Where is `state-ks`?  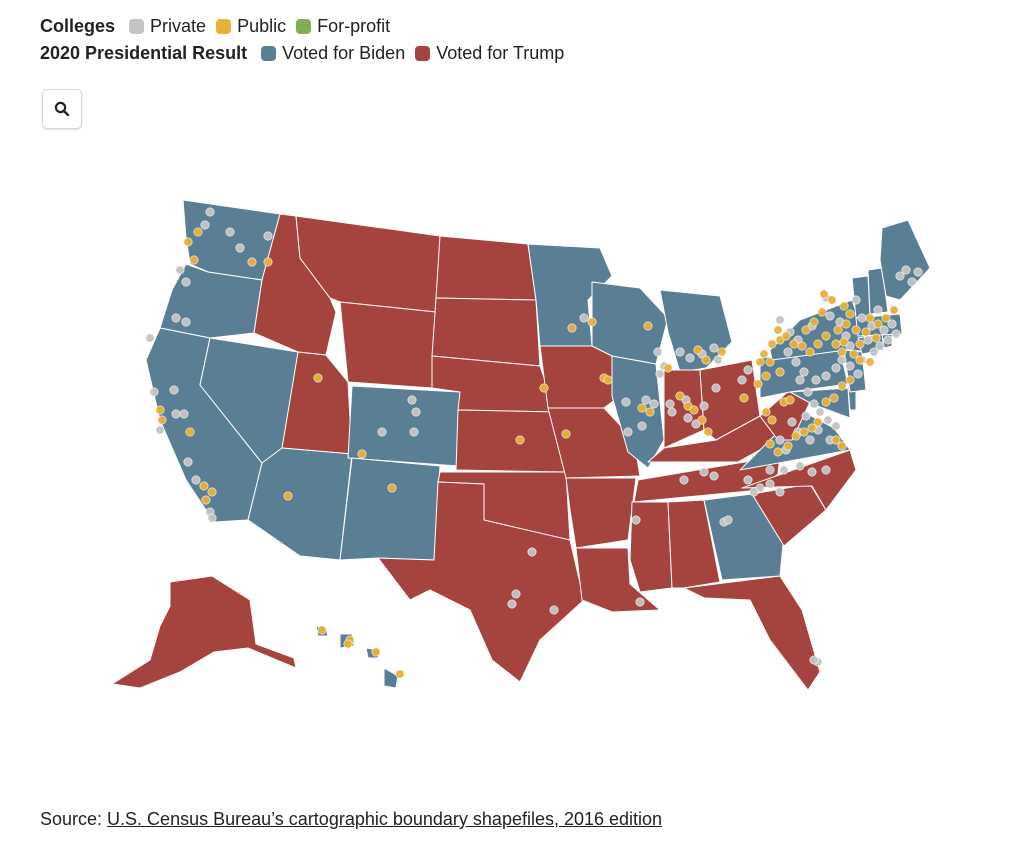
state-ks is located at coordinates (511, 441).